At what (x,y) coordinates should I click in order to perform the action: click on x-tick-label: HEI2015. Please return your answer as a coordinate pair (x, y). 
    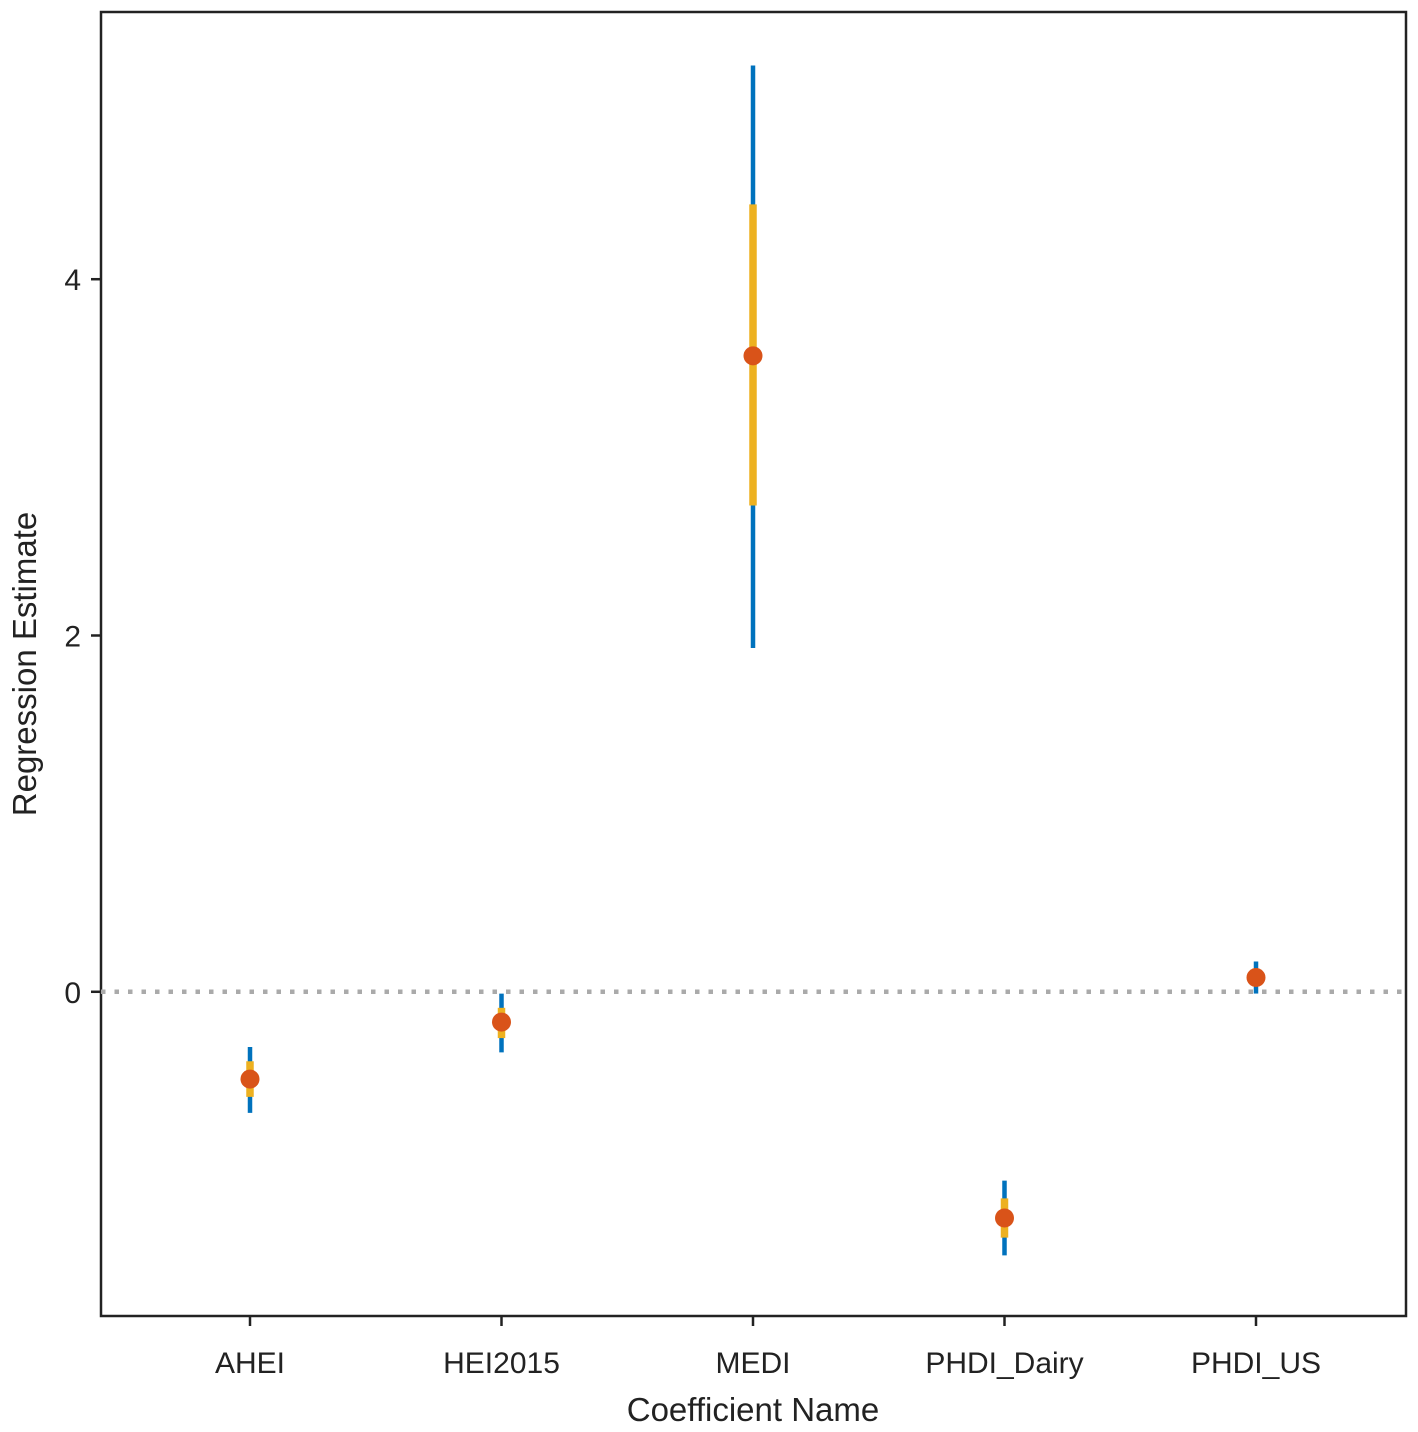
    Looking at the image, I should click on (501, 1363).